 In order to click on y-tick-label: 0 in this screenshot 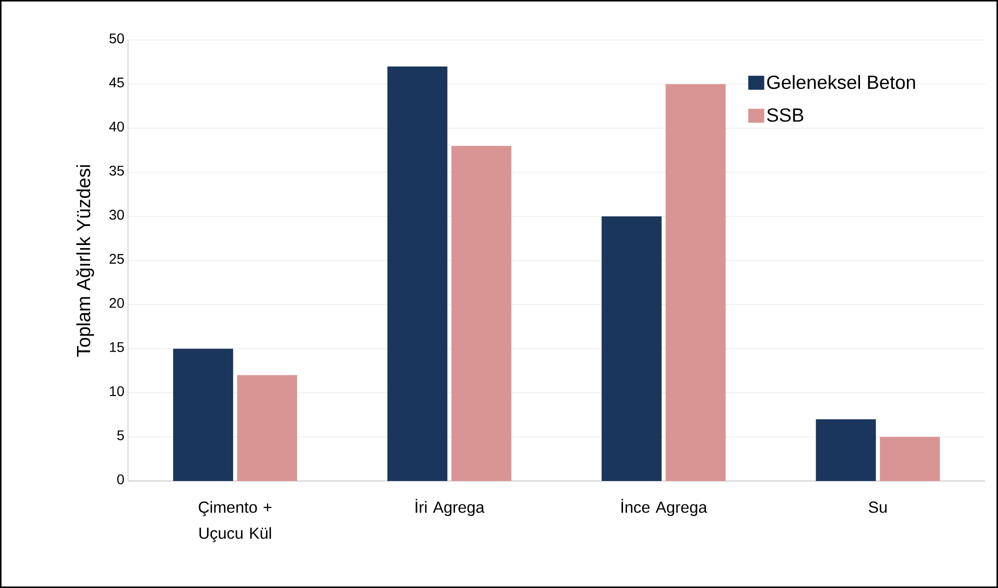, I will do `click(120, 479)`.